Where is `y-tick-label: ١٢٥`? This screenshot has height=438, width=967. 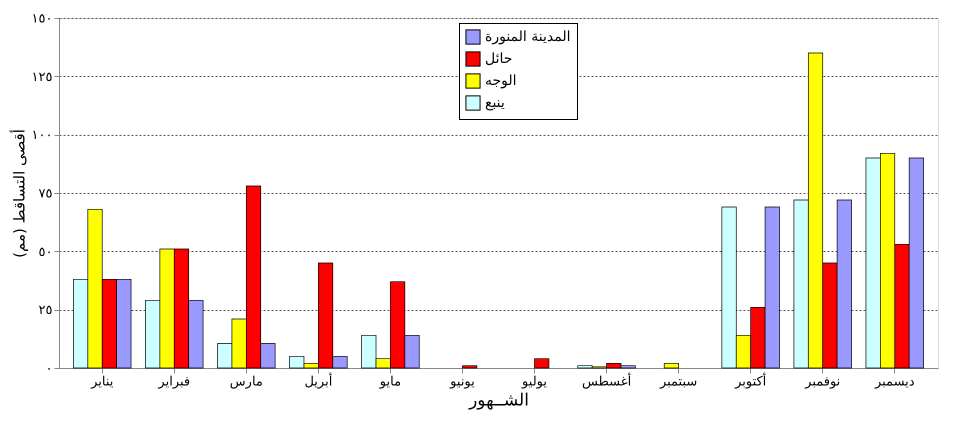
y-tick-label: ١٢٥ is located at coordinates (42, 77).